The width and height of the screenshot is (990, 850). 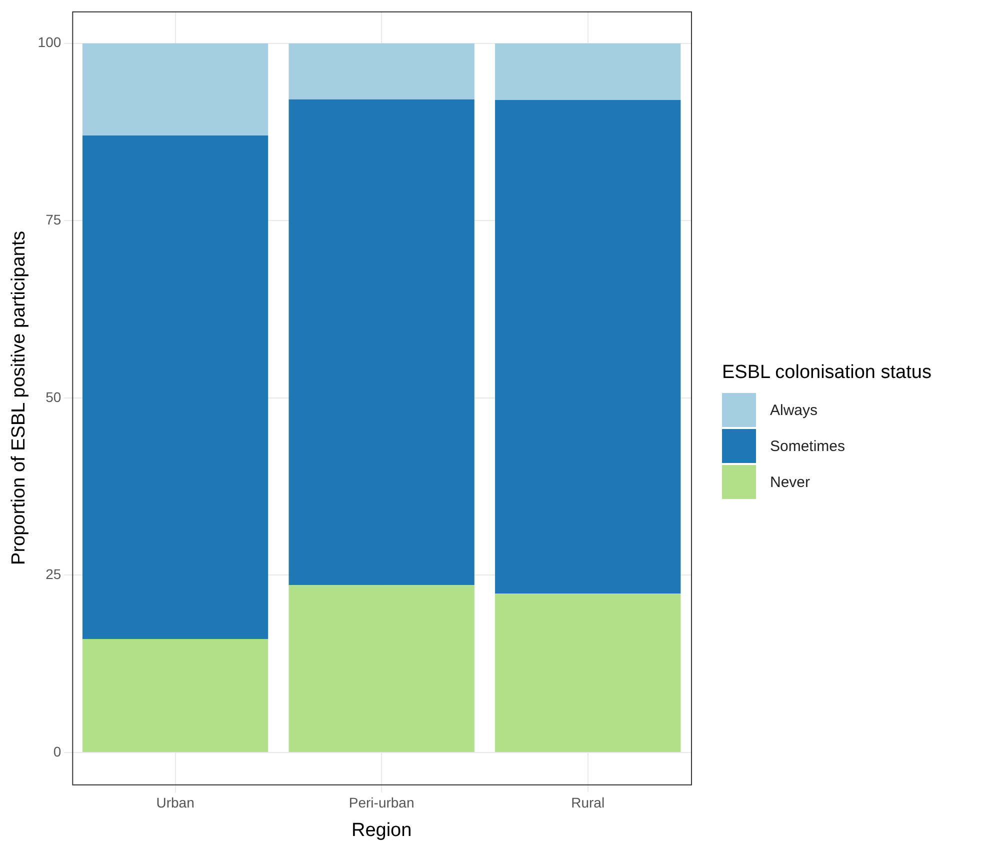 I want to click on legend-title: ESBL colonisation status, so click(x=827, y=373).